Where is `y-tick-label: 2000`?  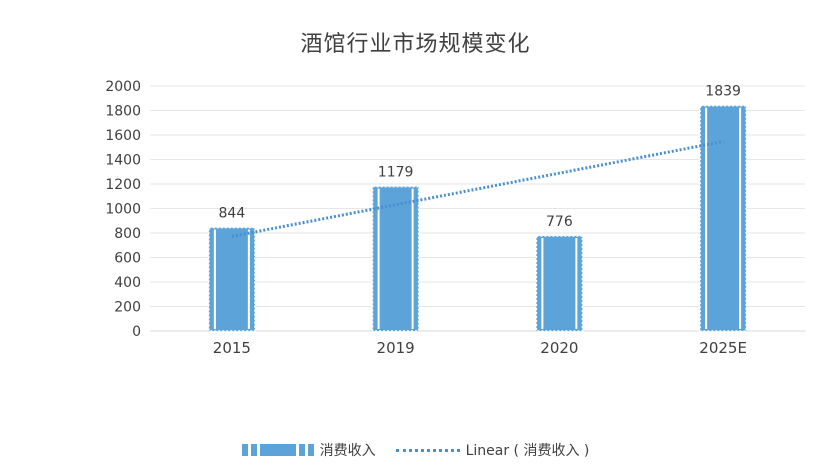 y-tick-label: 2000 is located at coordinates (123, 87).